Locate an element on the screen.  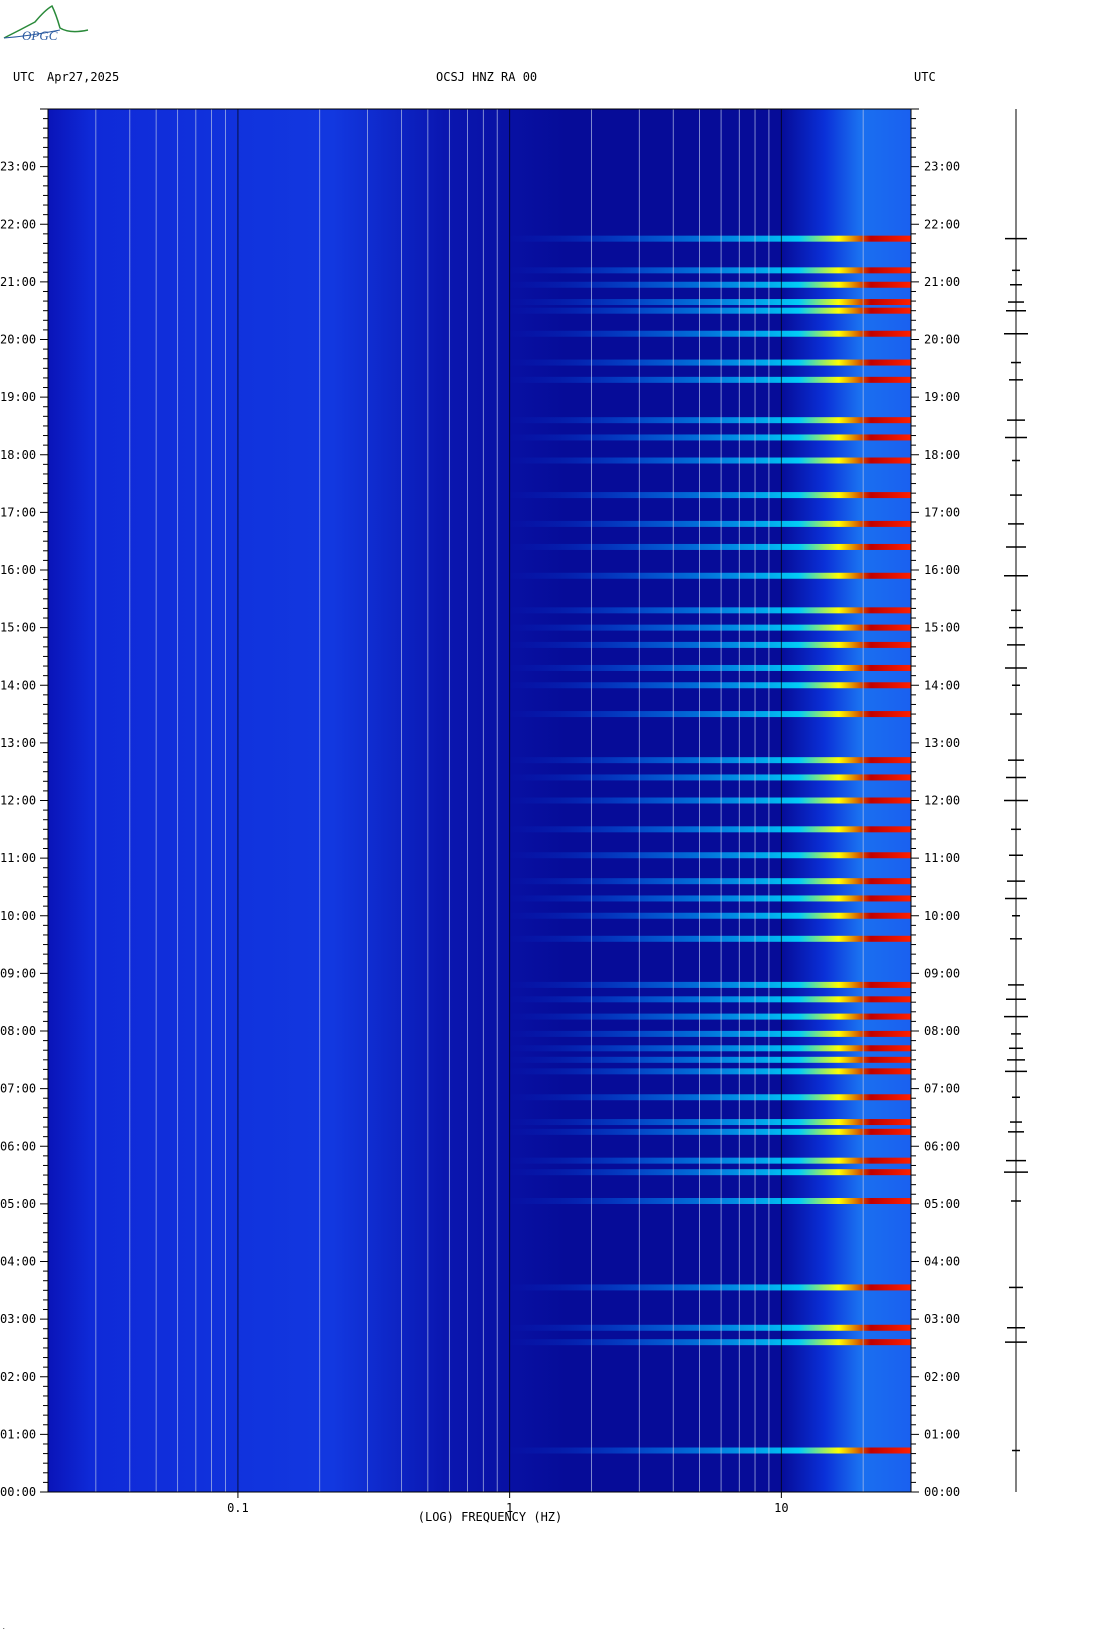
y-tick-label-left: 01:00 is located at coordinates (18, 1434).